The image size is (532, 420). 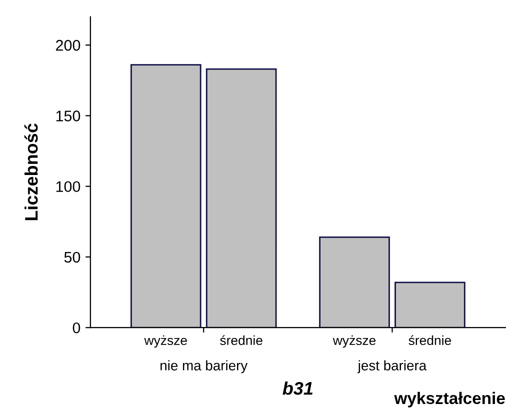 What do you see at coordinates (31, 172) in the screenshot?
I see `y-axis-title: Liczebność` at bounding box center [31, 172].